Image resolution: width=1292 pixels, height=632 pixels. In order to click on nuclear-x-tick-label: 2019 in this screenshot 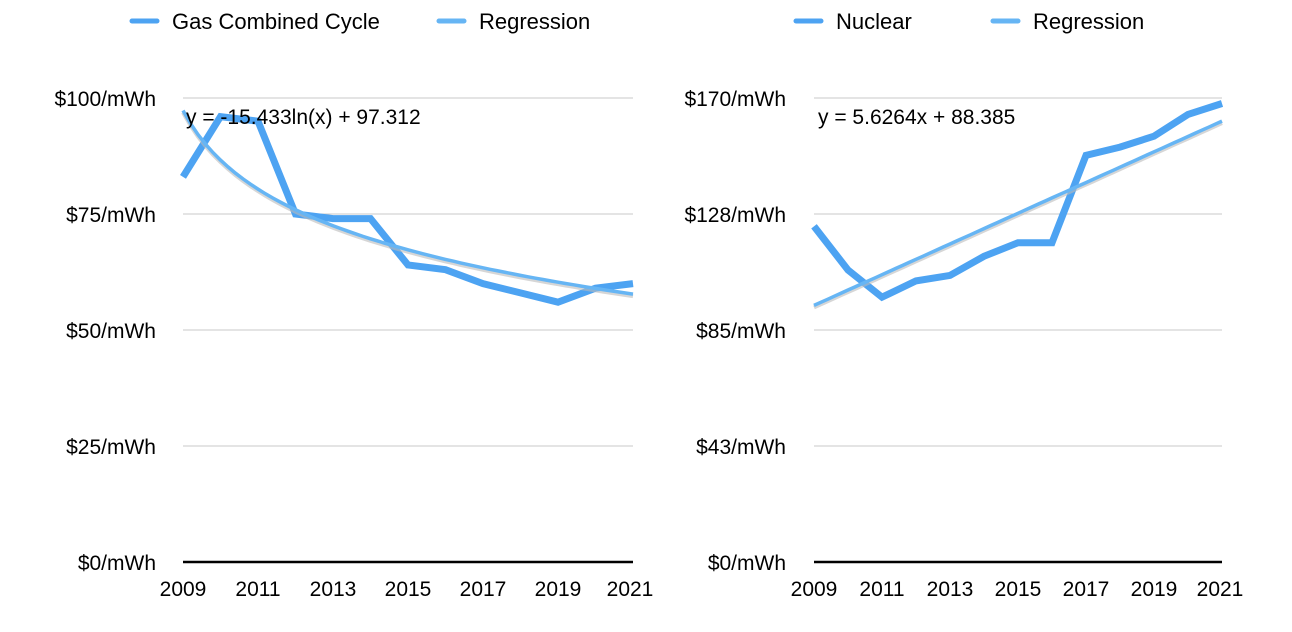, I will do `click(1154, 589)`.